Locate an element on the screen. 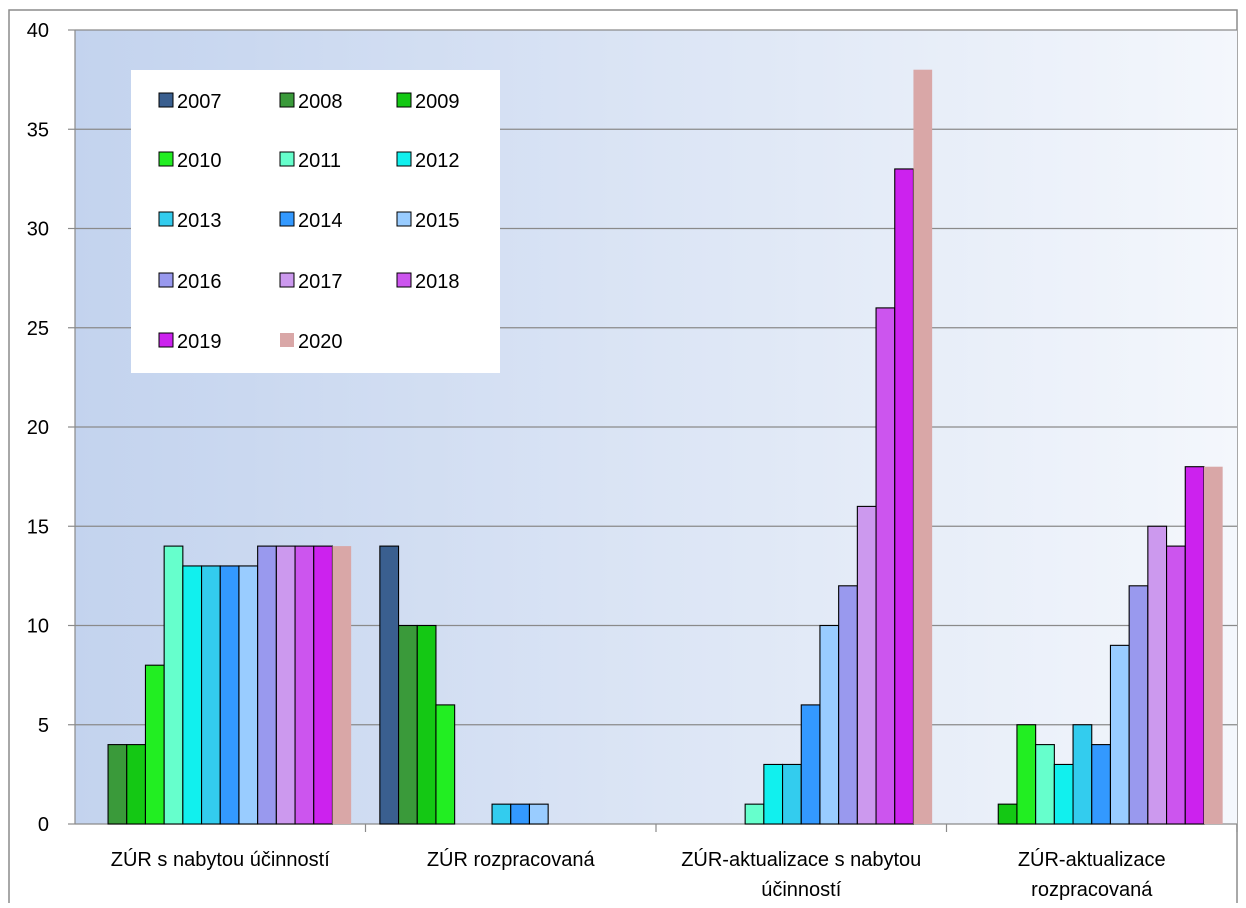 The image size is (1246, 908). legend-label-2019: 2019 is located at coordinates (199, 342).